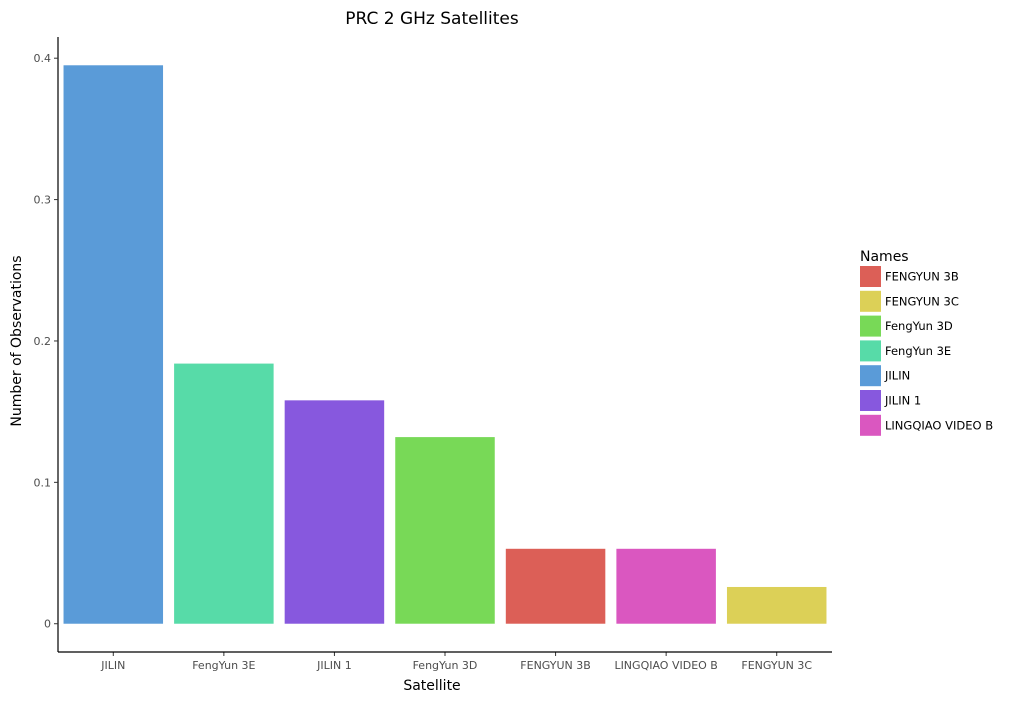  I want to click on legend-label: FENGYUN 3B, so click(922, 277).